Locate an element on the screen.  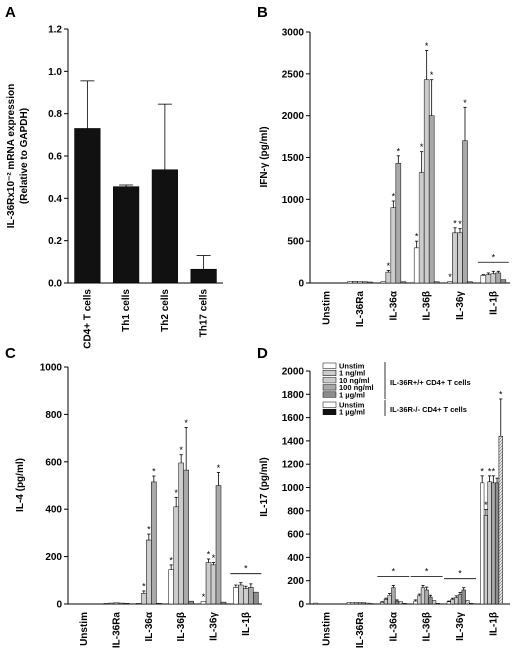
panel-c-ylabel: IL-4 (pg/ml) is located at coordinates (20, 485).